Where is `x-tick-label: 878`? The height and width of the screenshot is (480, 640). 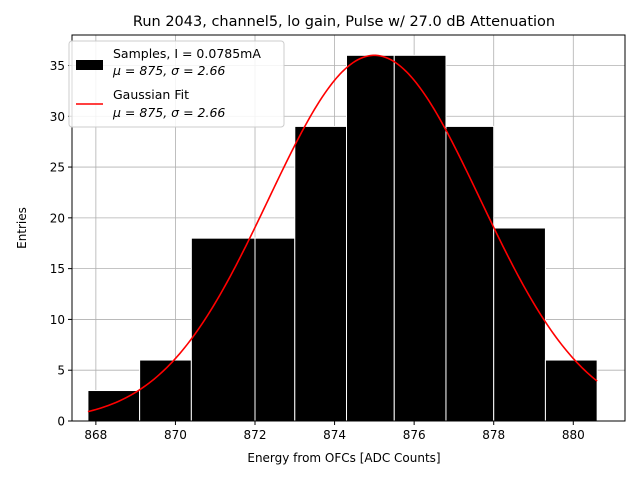 x-tick-label: 878 is located at coordinates (493, 435).